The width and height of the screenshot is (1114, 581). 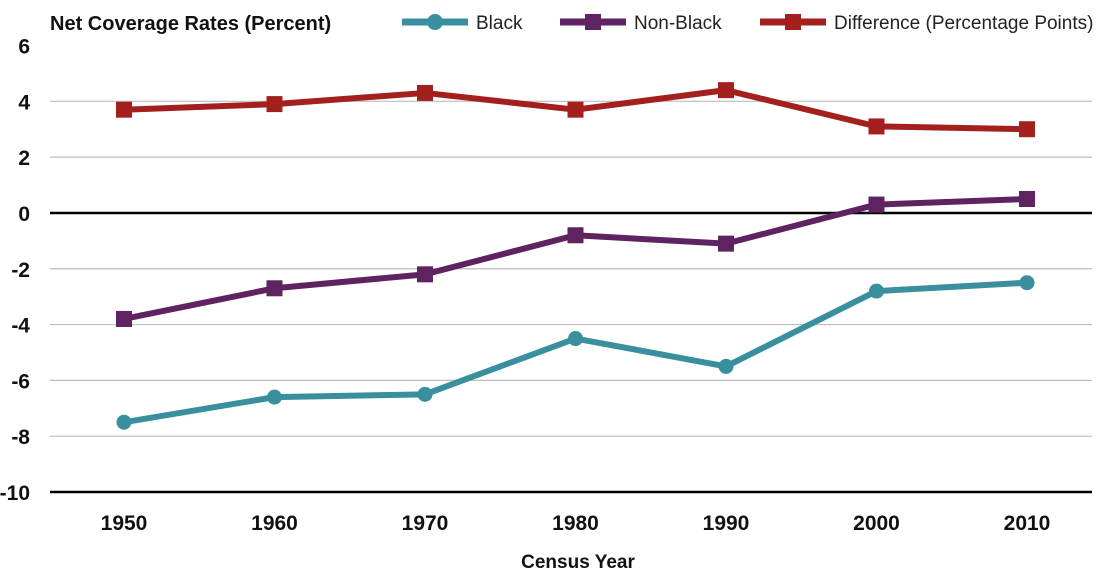 What do you see at coordinates (963, 23) in the screenshot?
I see `legend-label: Difference (Percentage Points)` at bounding box center [963, 23].